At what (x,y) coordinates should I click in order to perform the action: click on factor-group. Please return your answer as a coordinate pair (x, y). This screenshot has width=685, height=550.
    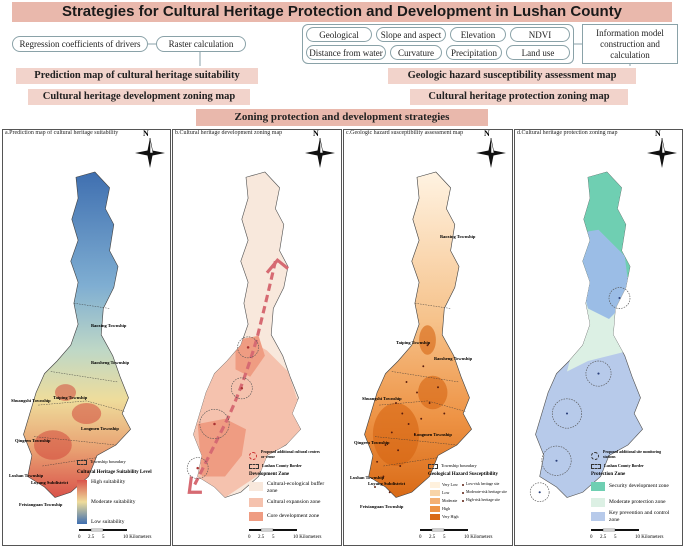
    Looking at the image, I should click on (438, 44).